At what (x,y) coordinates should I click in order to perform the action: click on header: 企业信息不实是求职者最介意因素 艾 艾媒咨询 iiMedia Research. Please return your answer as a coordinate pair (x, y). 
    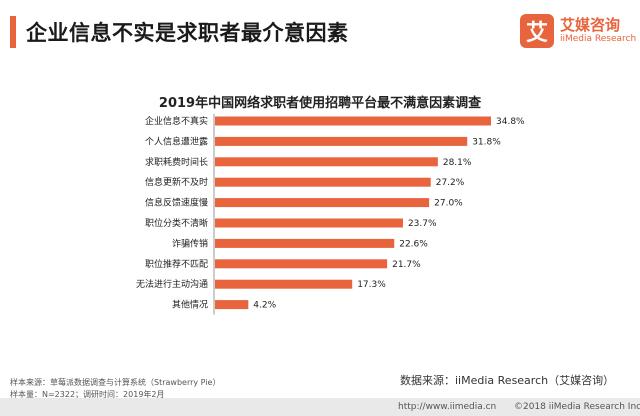
    Looking at the image, I should click on (320, 31).